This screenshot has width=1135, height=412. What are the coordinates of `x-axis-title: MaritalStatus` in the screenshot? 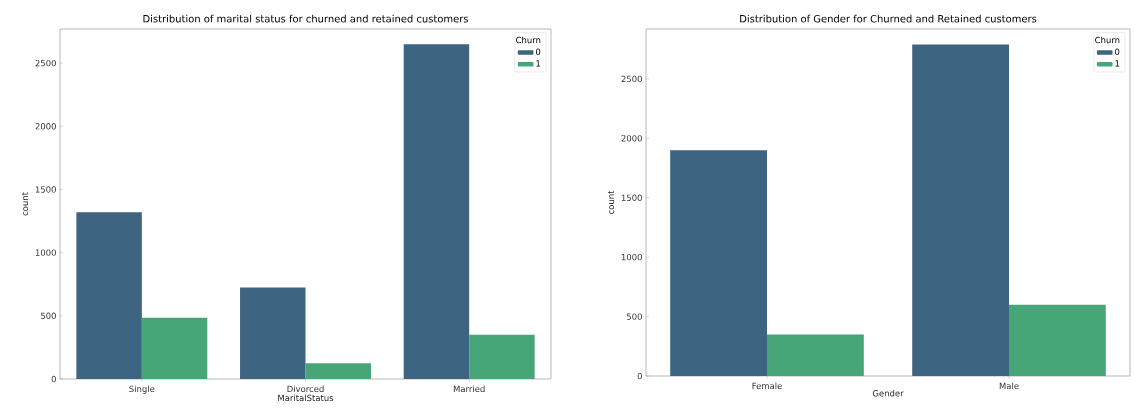 It's located at (306, 398).